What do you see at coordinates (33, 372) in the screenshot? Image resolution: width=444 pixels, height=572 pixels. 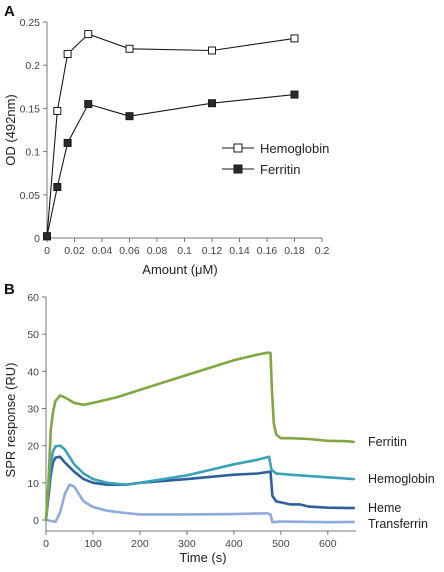 I see `panel-b-y-tick-label: 40` at bounding box center [33, 372].